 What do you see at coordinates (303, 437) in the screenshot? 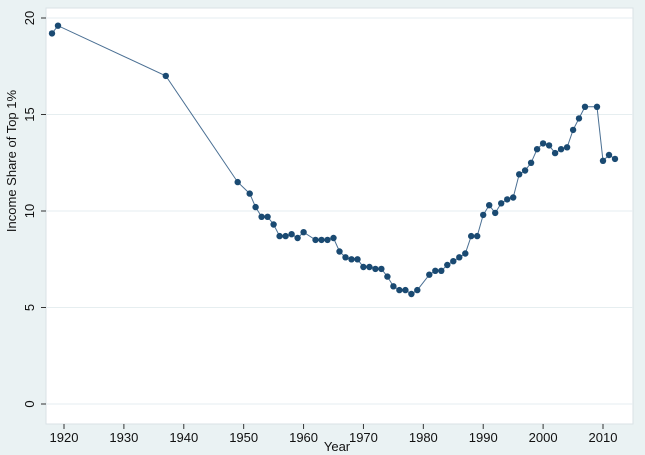
I see `x-tick-label: 1960` at bounding box center [303, 437].